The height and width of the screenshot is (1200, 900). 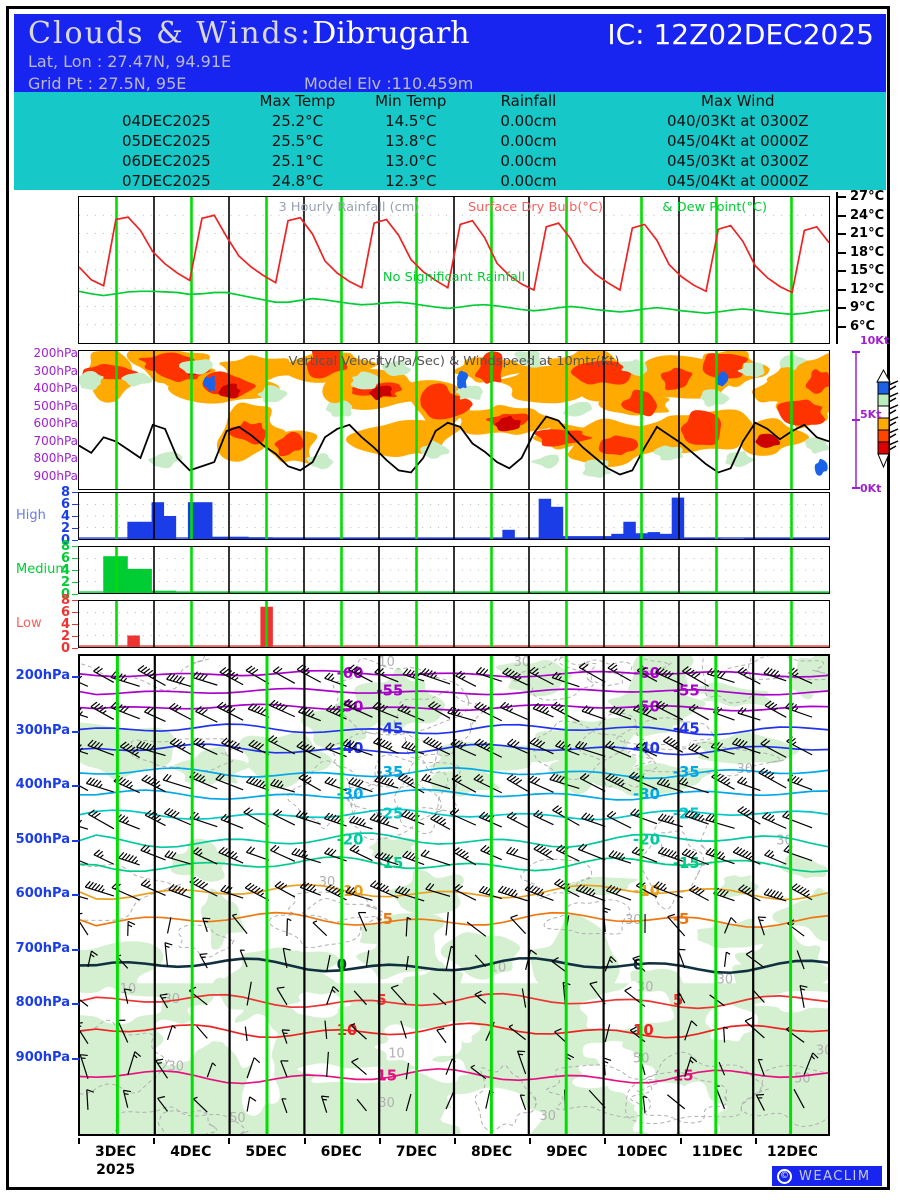 What do you see at coordinates (166, 121) in the screenshot?
I see `cell-date: 04DEC2025` at bounding box center [166, 121].